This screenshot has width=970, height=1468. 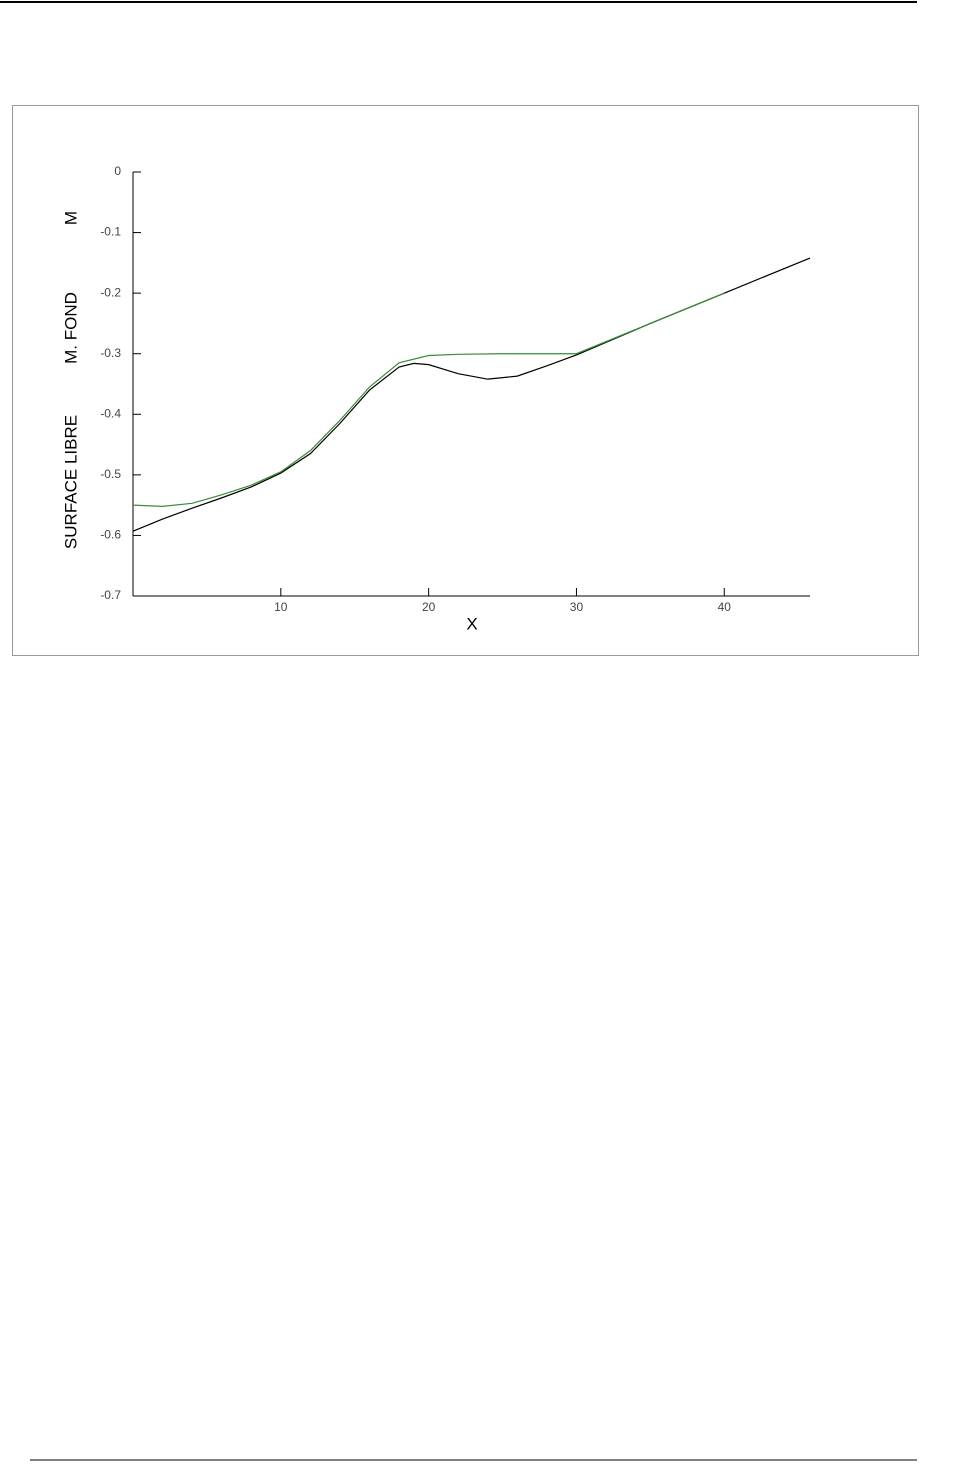 I want to click on y-tick-label: -0.7, so click(x=110, y=595).